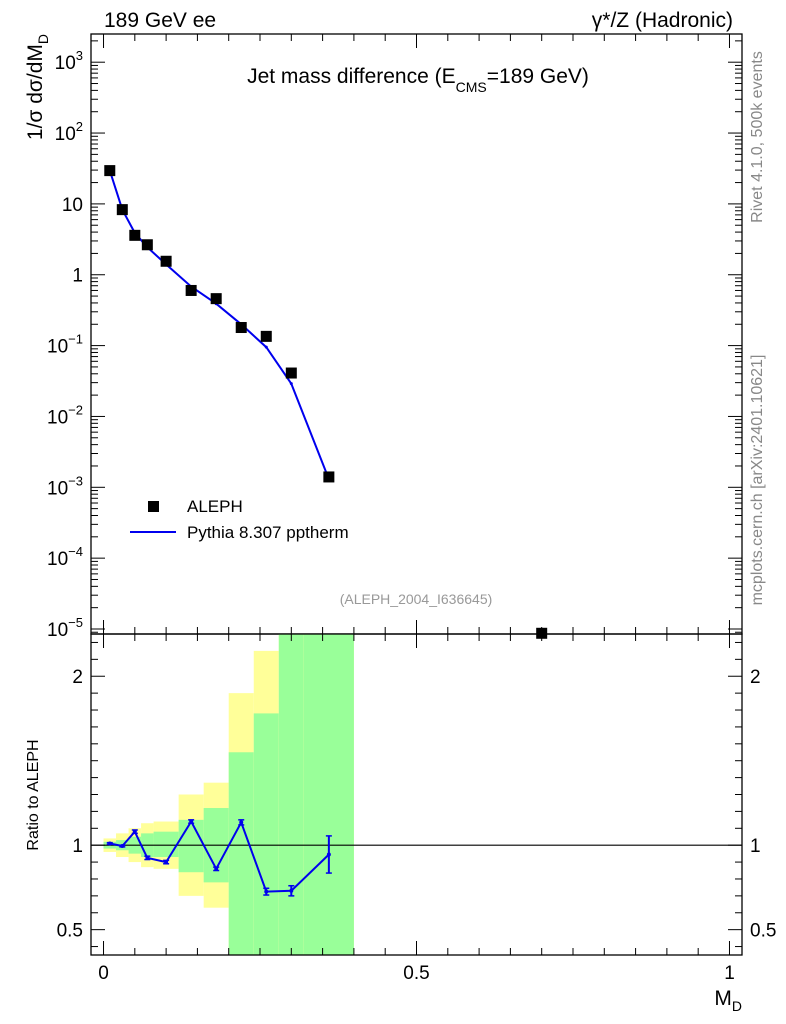  I want to click on x-tick-label: 0.5, so click(416, 973).